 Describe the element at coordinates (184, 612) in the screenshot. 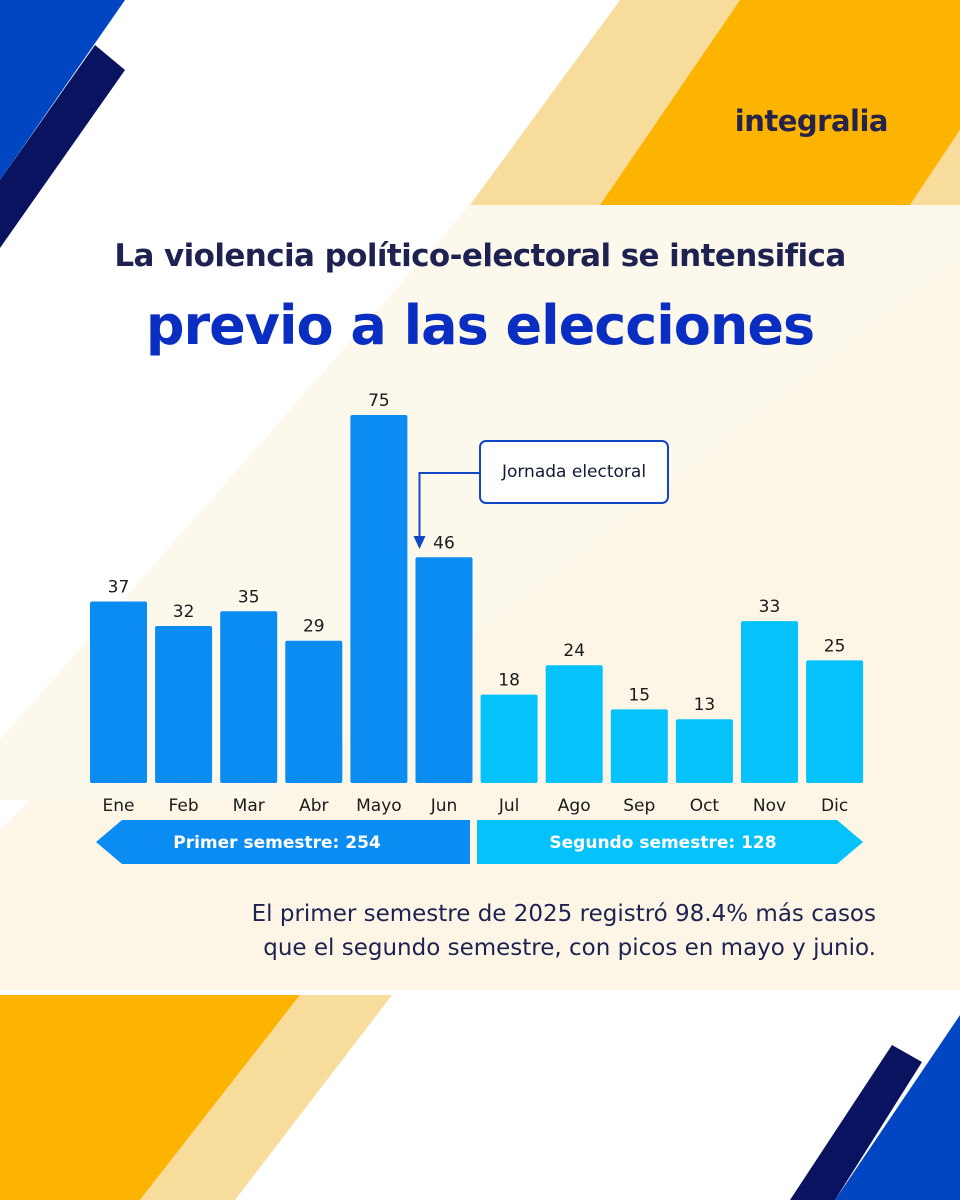

I see `value-label-feb: 32` at that location.